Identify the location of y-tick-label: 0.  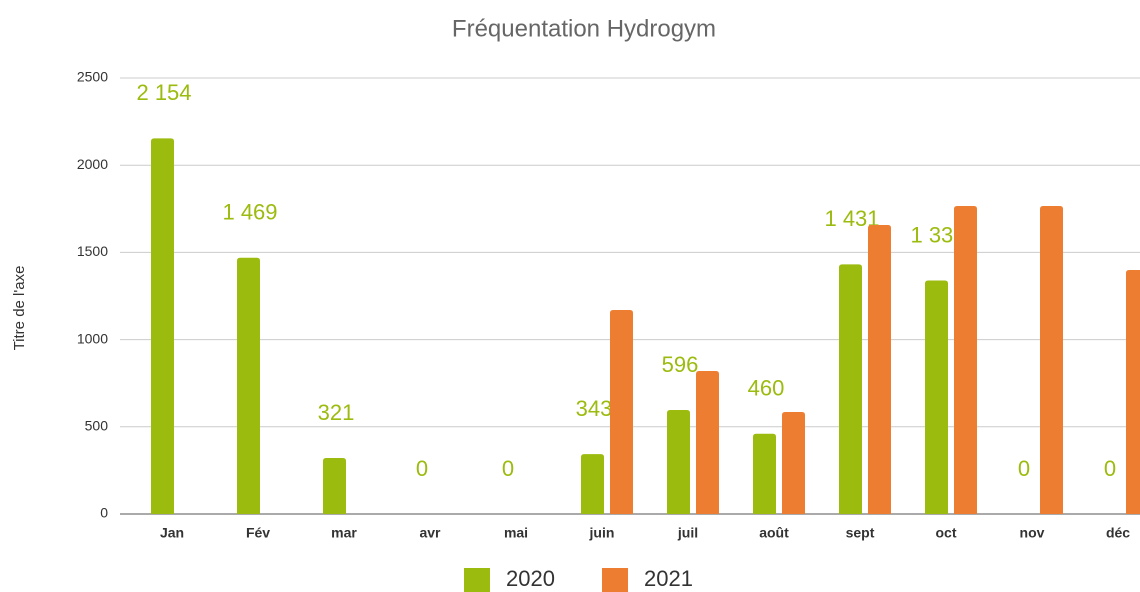
(104, 513).